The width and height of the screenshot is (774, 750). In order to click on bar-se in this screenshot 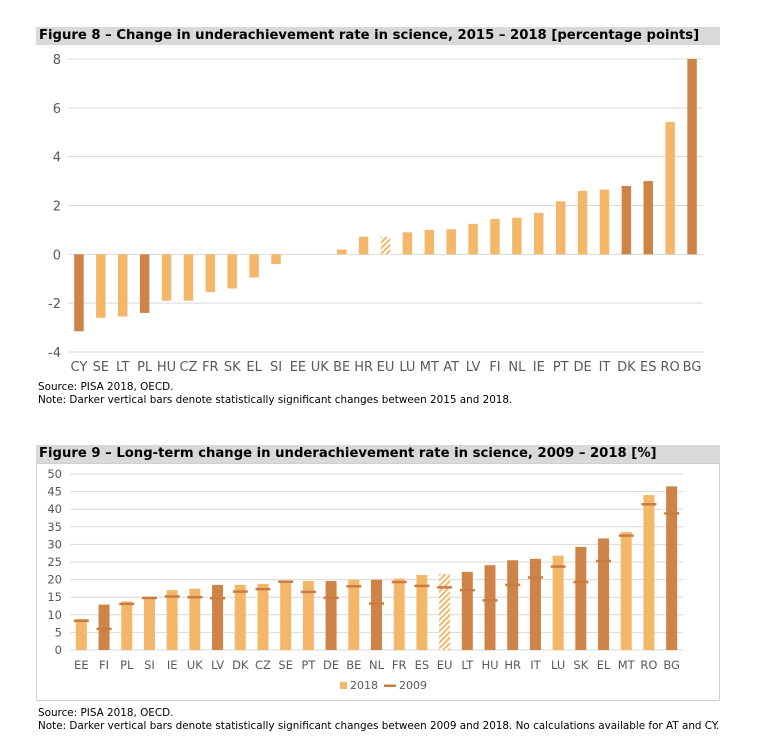, I will do `click(101, 286)`.